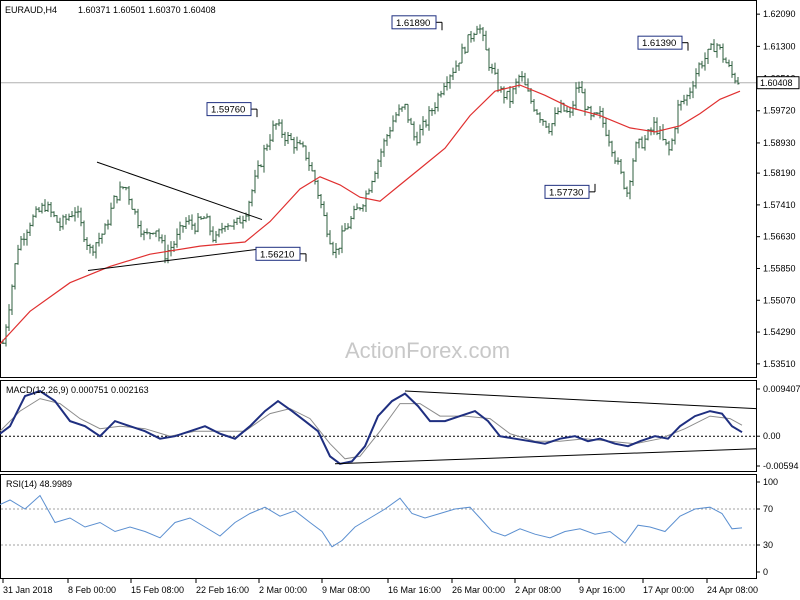  Describe the element at coordinates (478, 590) in the screenshot. I see `x-tick-label-7: 26 Mar 00:00` at that location.